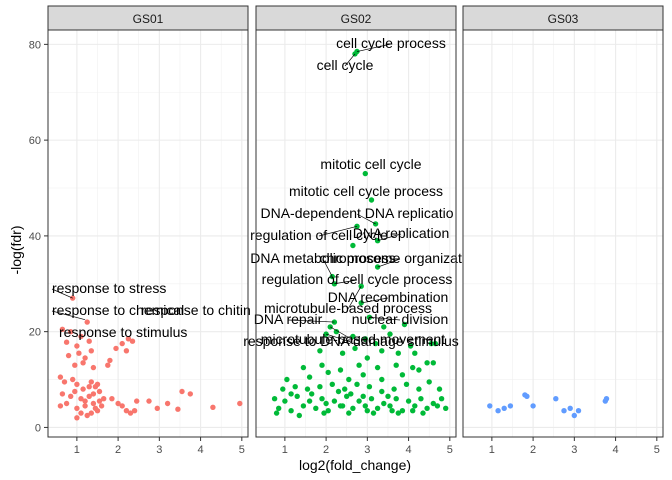 The image size is (672, 480). What do you see at coordinates (35, 45) in the screenshot?
I see `y-tick-label: 80` at bounding box center [35, 45].